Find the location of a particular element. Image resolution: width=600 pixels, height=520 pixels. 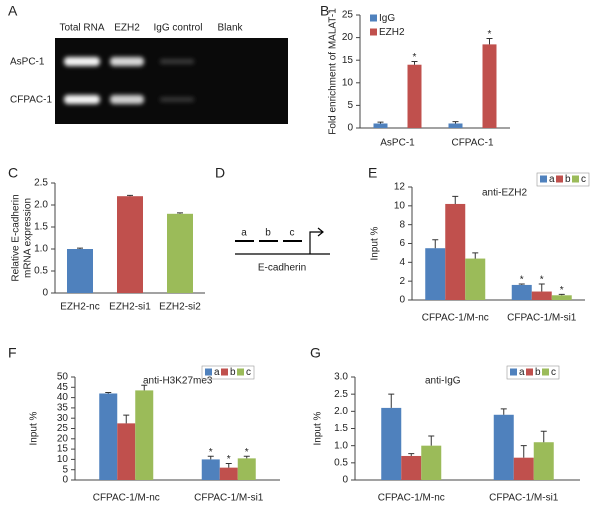

y-tick-label: 4 is located at coordinates (402, 262).